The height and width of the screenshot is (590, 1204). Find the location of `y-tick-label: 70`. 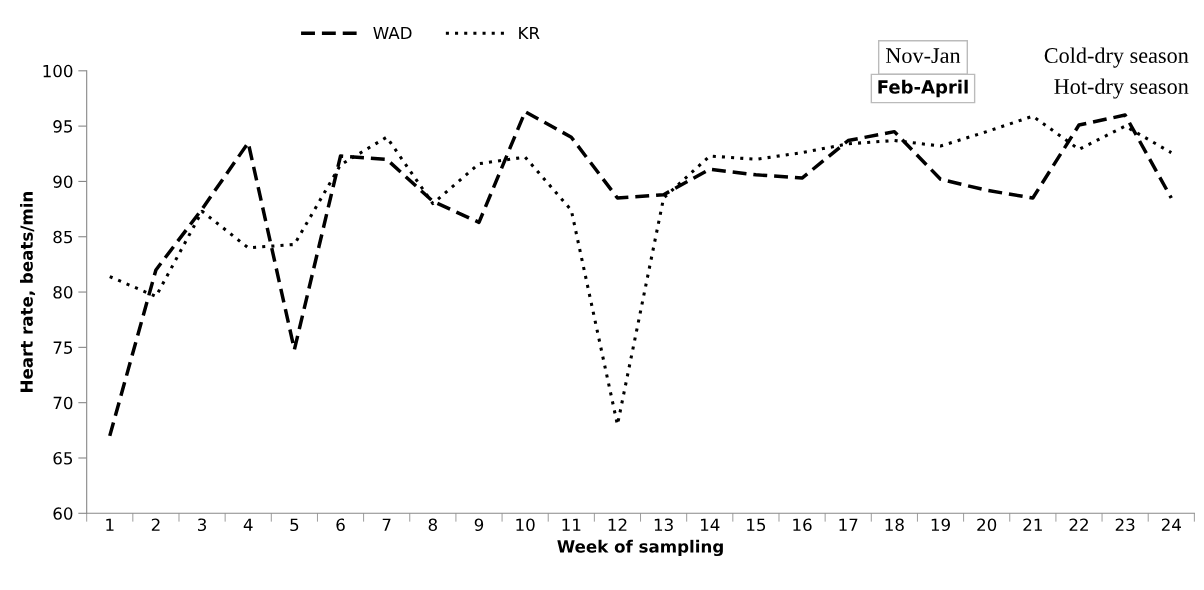

y-tick-label: 70 is located at coordinates (63, 403).